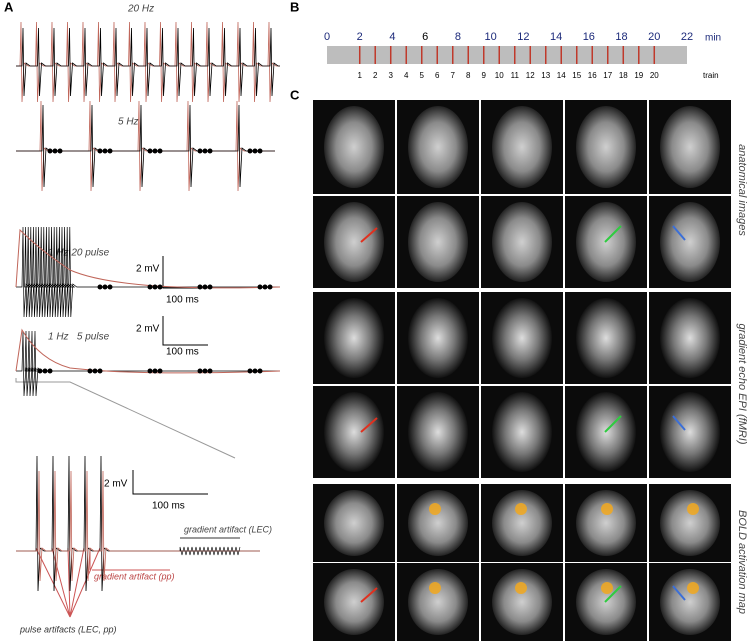 This screenshot has height=642, width=750. I want to click on train-number: 4, so click(406, 75).